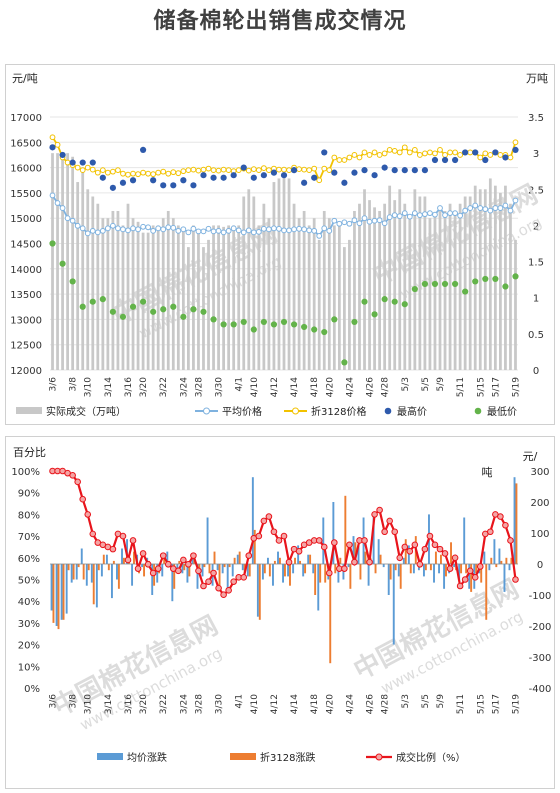 The width and height of the screenshot is (560, 793). I want to click on legend-volume-swatch, so click(29, 410).